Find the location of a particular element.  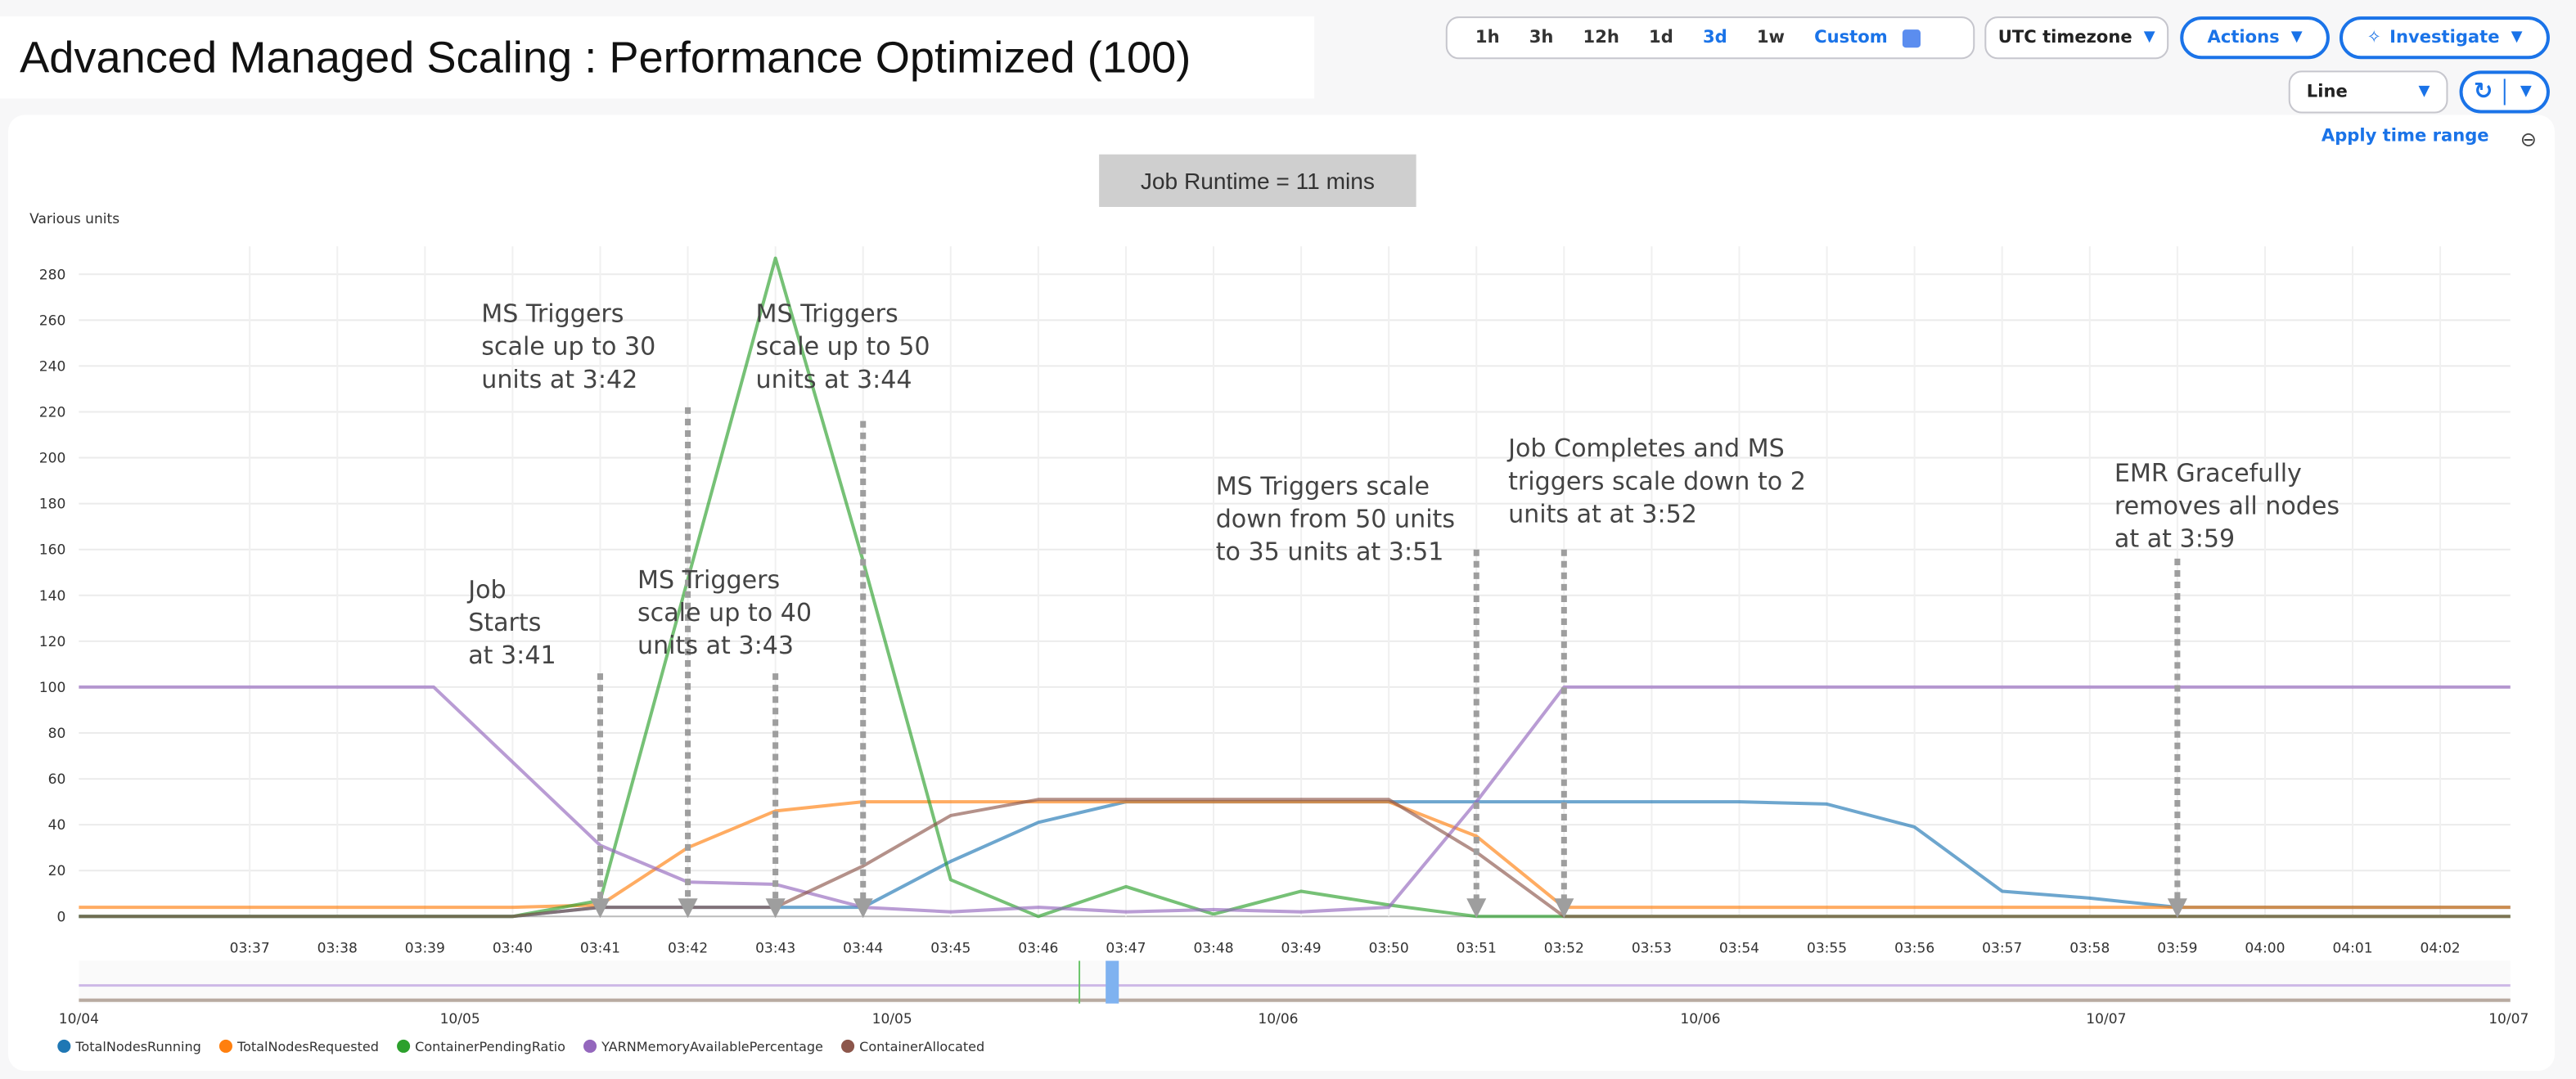

time-range-3h: 3h is located at coordinates (1541, 38).